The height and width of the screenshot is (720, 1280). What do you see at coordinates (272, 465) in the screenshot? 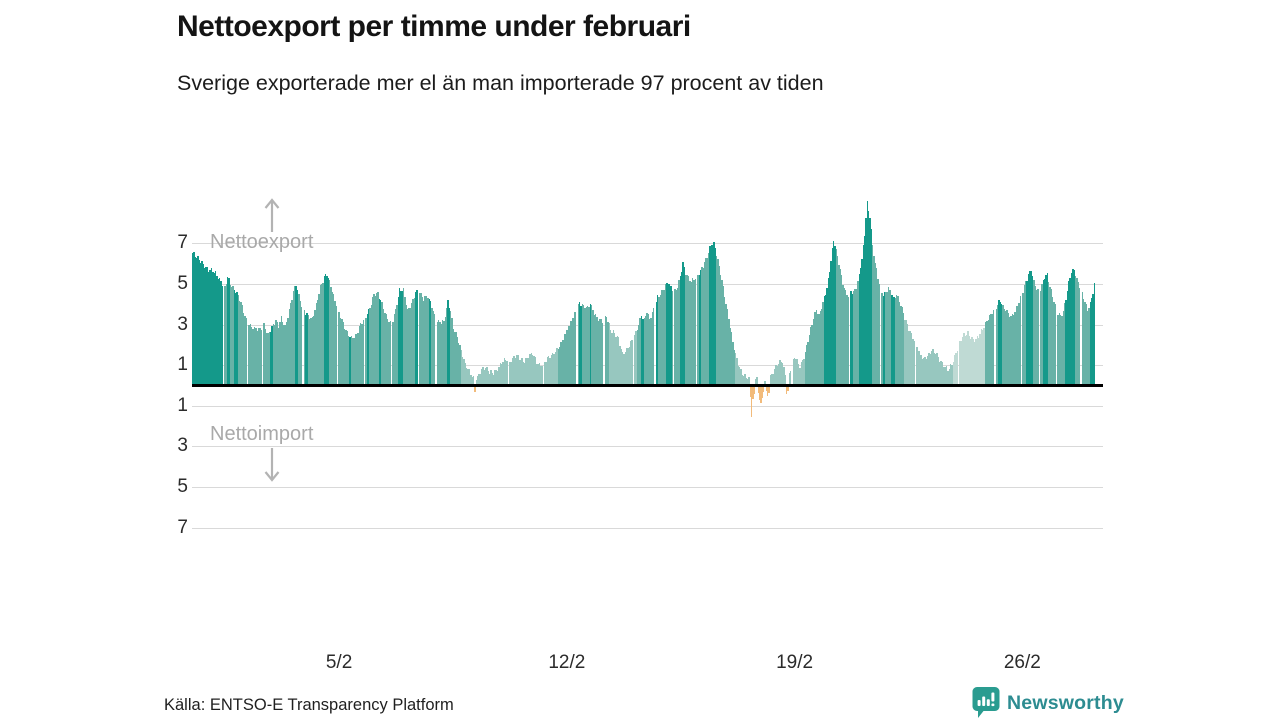
I see `arrow-down-icon` at bounding box center [272, 465].